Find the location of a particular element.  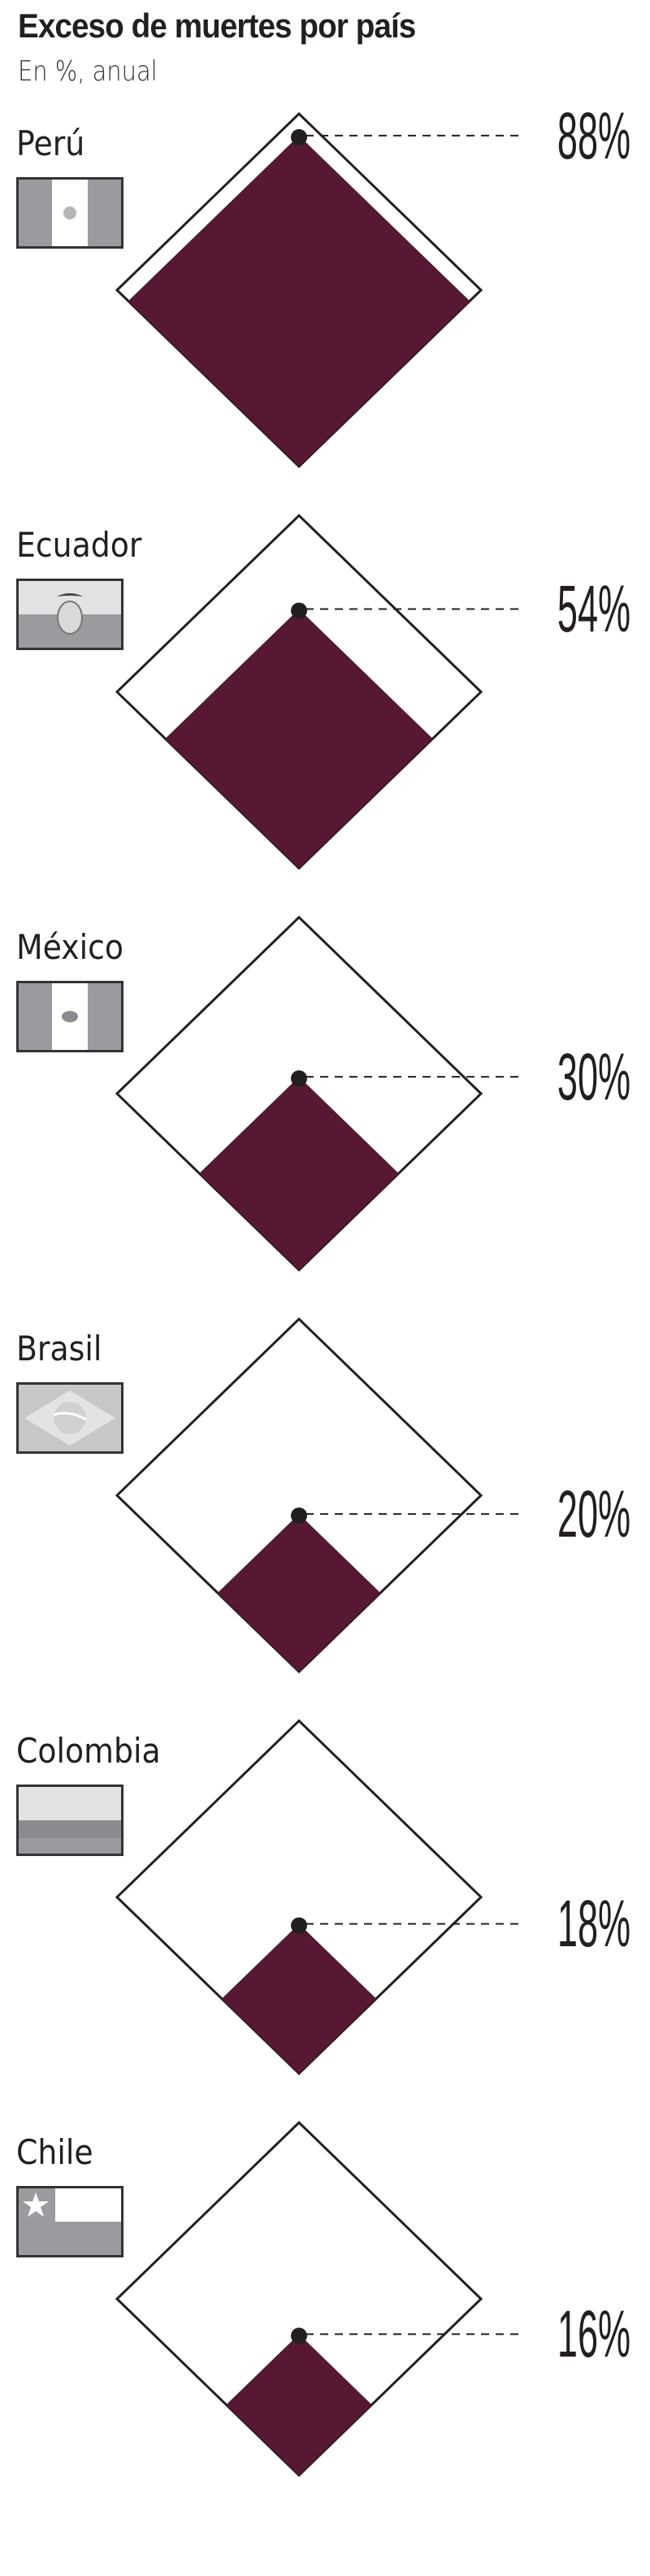

chart-title: Exceso de muertes por país is located at coordinates (217, 26).